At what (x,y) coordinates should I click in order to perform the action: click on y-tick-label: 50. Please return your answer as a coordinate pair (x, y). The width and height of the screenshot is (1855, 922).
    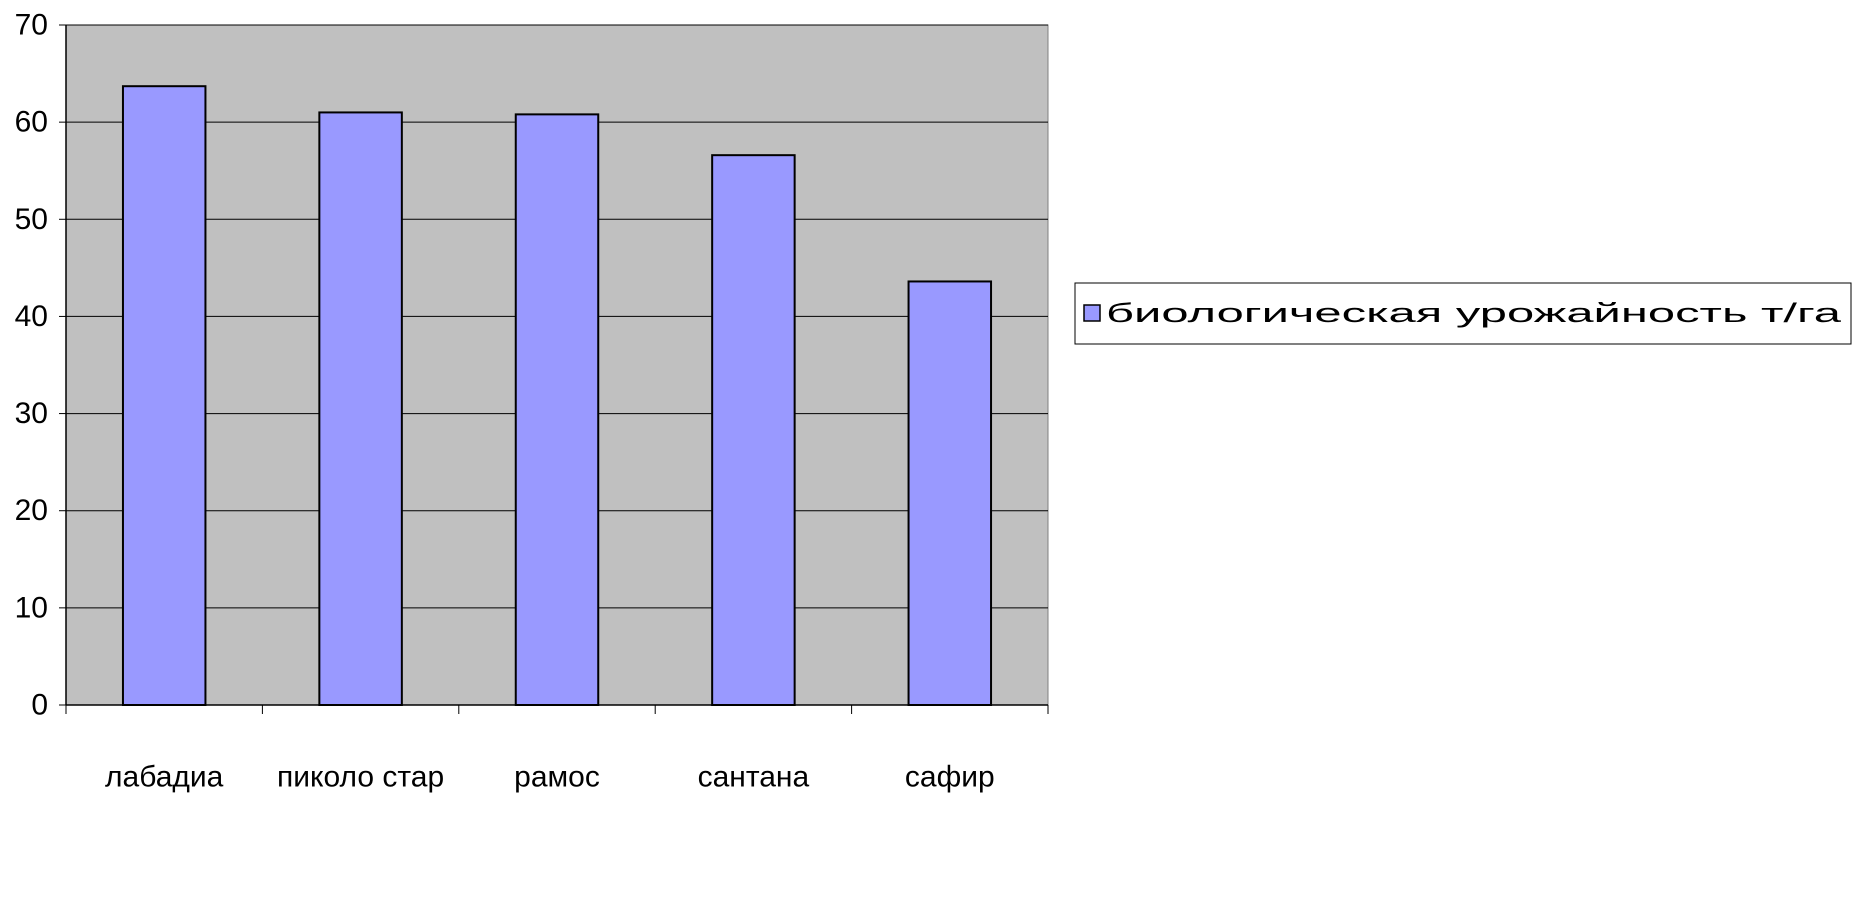
    Looking at the image, I should click on (31, 219).